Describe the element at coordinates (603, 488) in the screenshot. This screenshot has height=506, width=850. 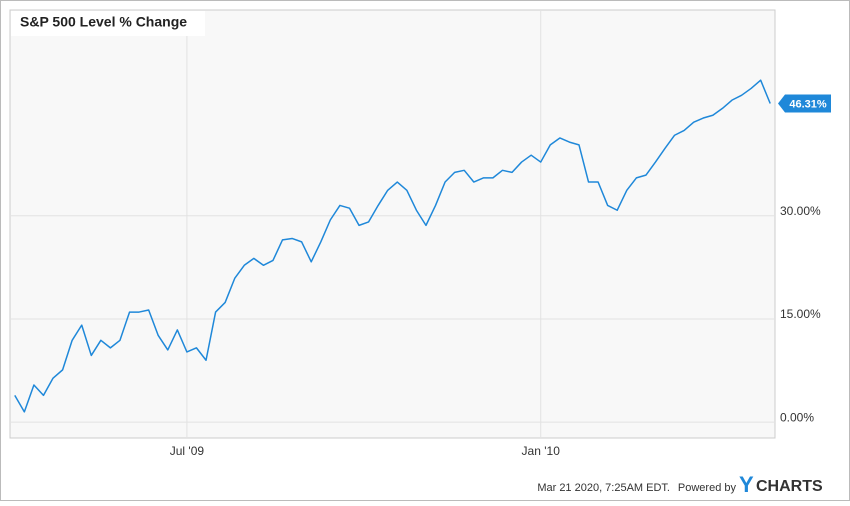
I see `timestamp: Mar 21 2020, 7:25AM EDT.` at that location.